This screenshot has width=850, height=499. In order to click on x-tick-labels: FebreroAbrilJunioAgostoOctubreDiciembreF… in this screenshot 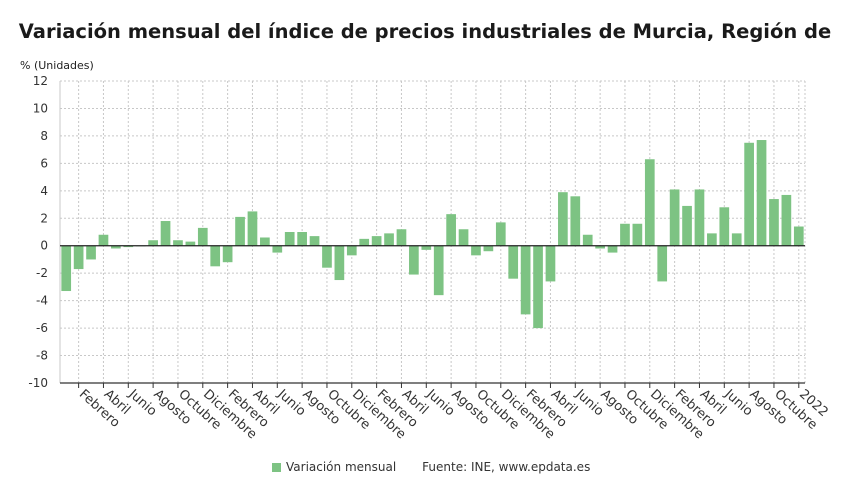, I will do `click(453, 414)`.